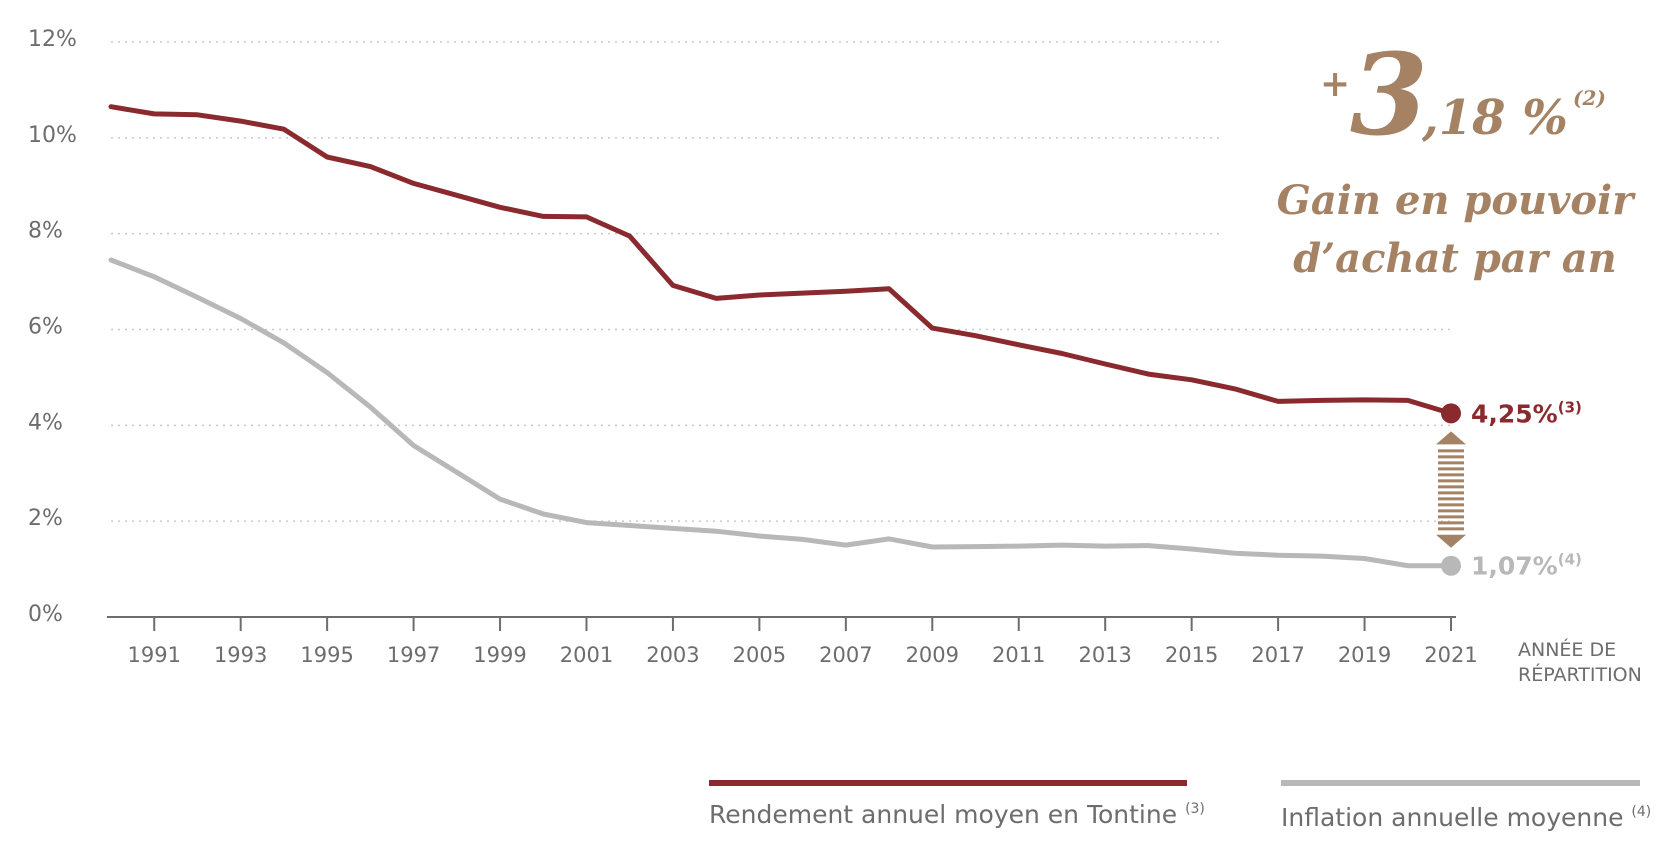 This screenshot has height=850, width=1666. Describe the element at coordinates (1018, 655) in the screenshot. I see `x-tick-label: 2011` at that location.